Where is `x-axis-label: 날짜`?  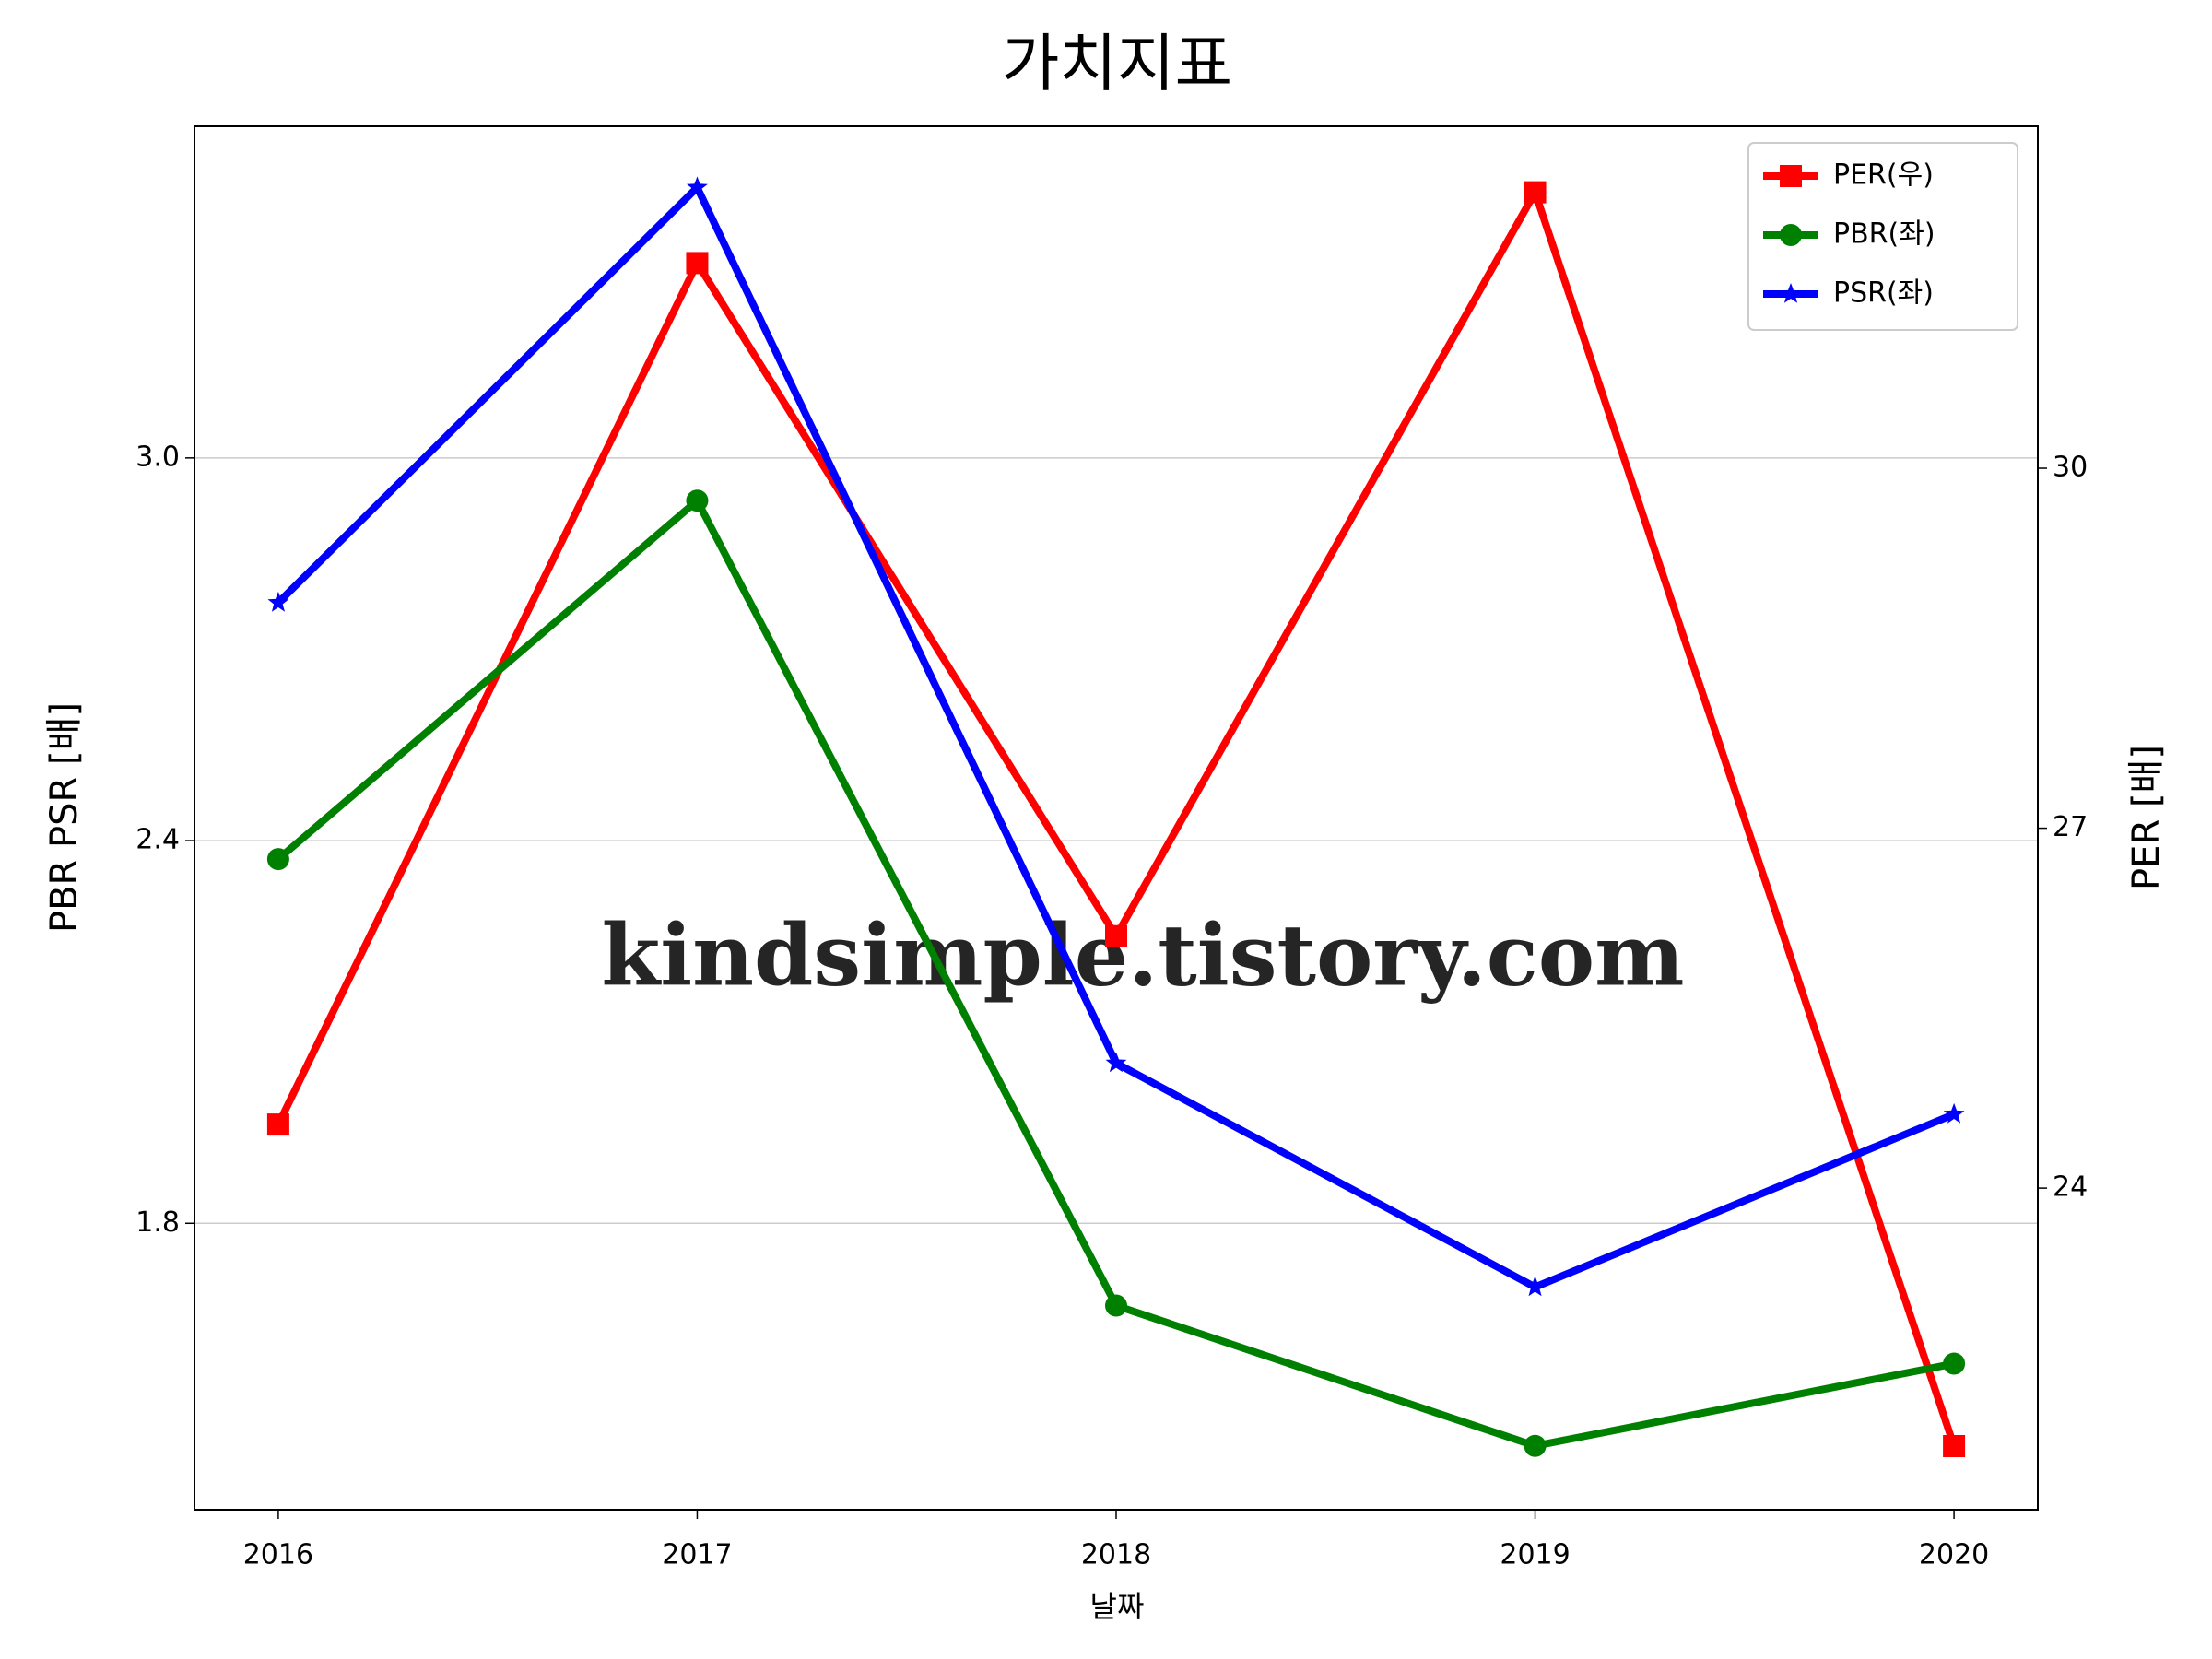 x-axis-label: 날짜 is located at coordinates (1117, 1606).